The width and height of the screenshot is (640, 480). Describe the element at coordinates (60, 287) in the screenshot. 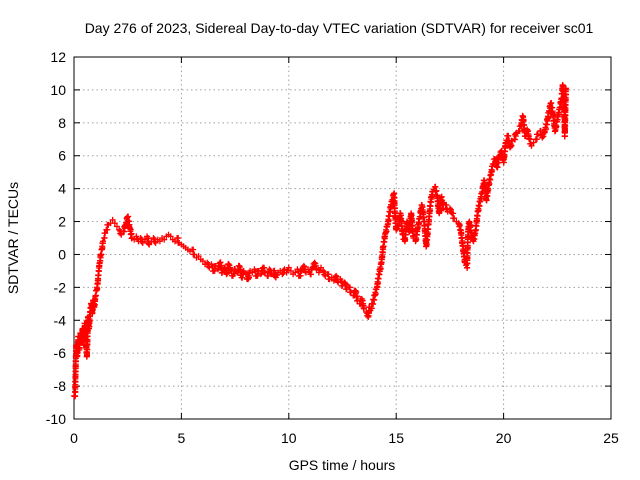

I see `y-tick-label: -2` at that location.